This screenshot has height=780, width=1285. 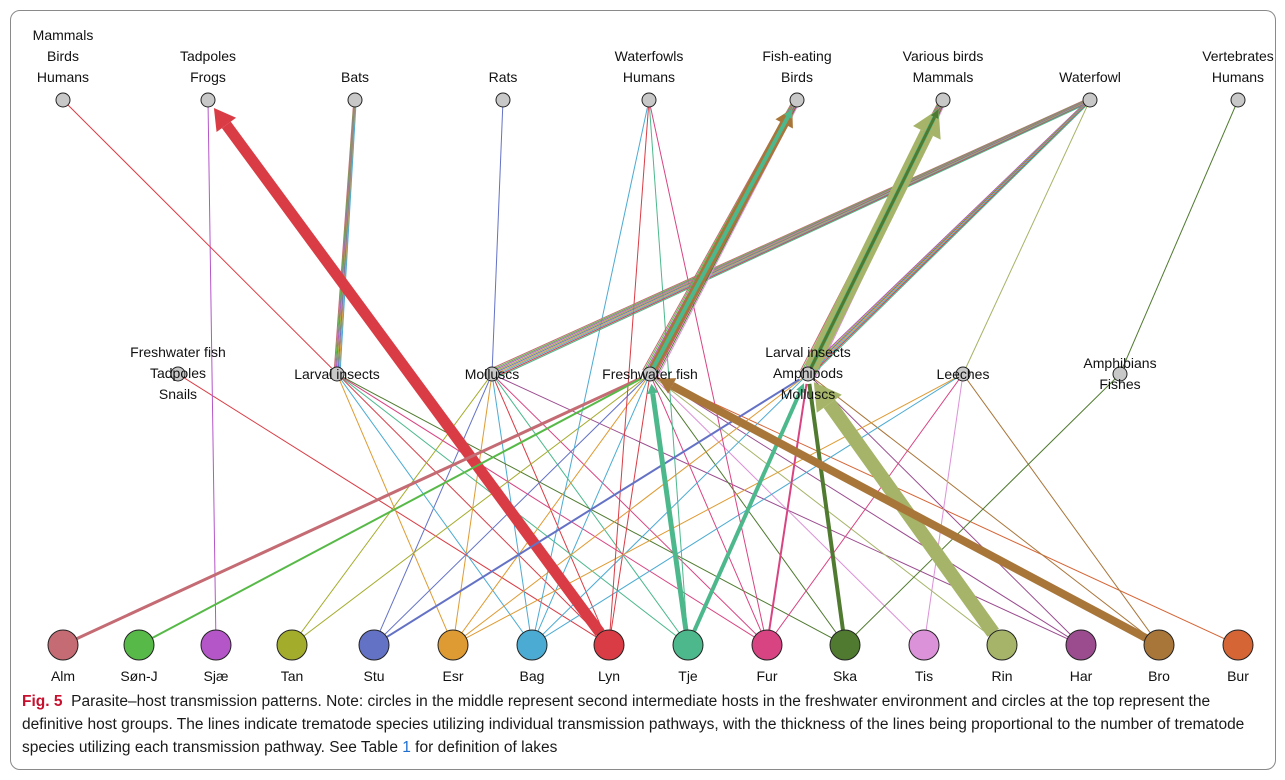 I want to click on lake-label: Tje, so click(x=688, y=676).